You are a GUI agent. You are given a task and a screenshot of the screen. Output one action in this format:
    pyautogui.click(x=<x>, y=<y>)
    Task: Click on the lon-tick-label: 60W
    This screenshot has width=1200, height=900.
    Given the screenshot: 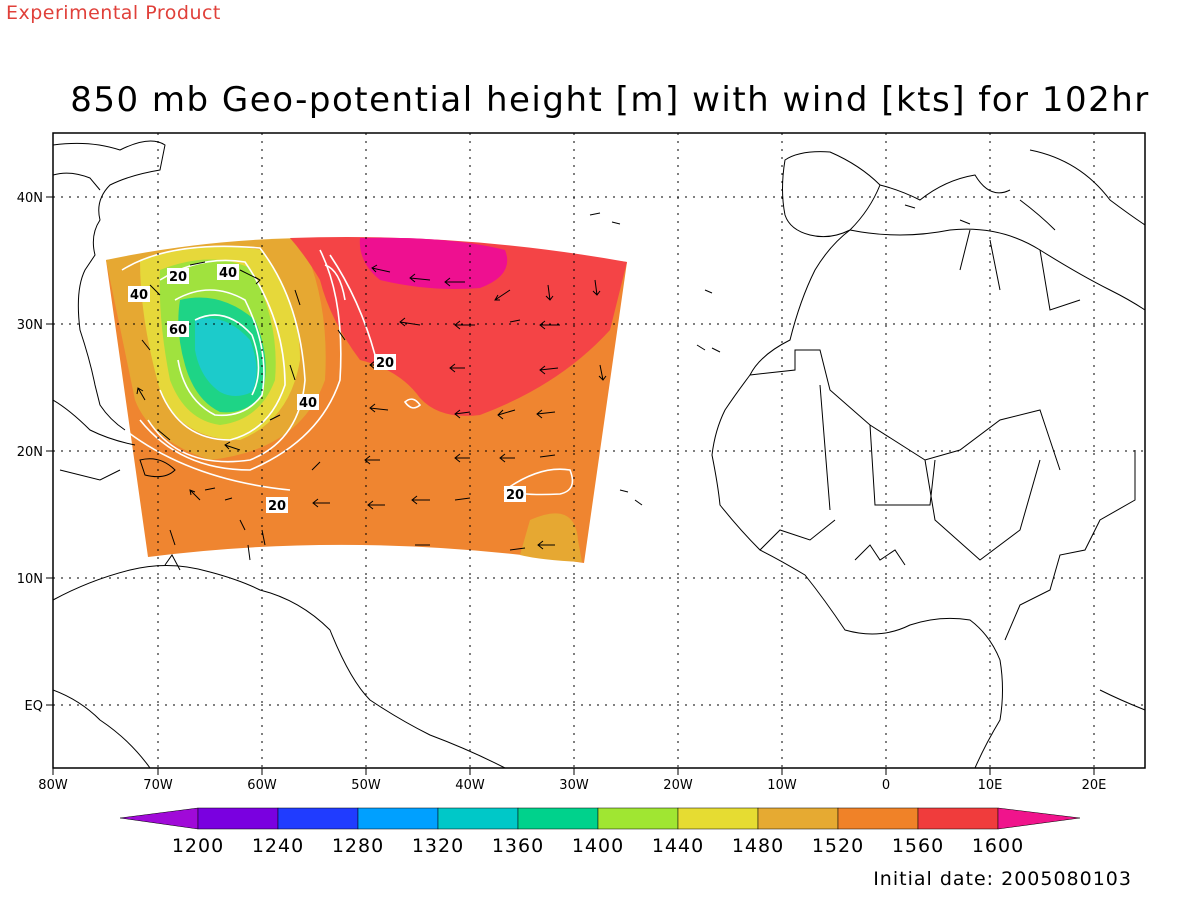 What is the action you would take?
    pyautogui.click(x=262, y=785)
    